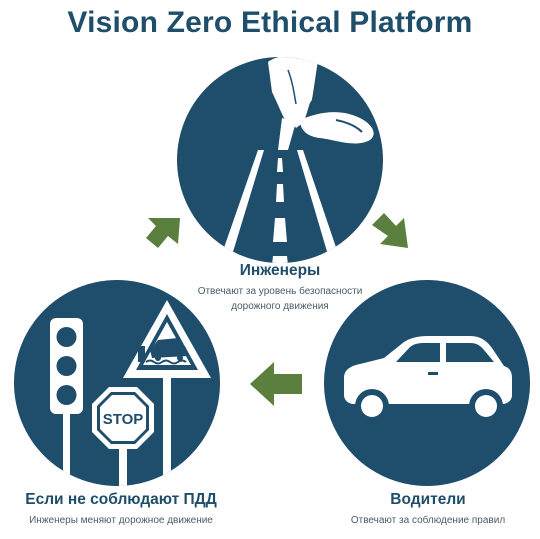 The height and width of the screenshot is (539, 540). I want to click on drivers-desc: Отвечают за соблюдение правил, so click(428, 520).